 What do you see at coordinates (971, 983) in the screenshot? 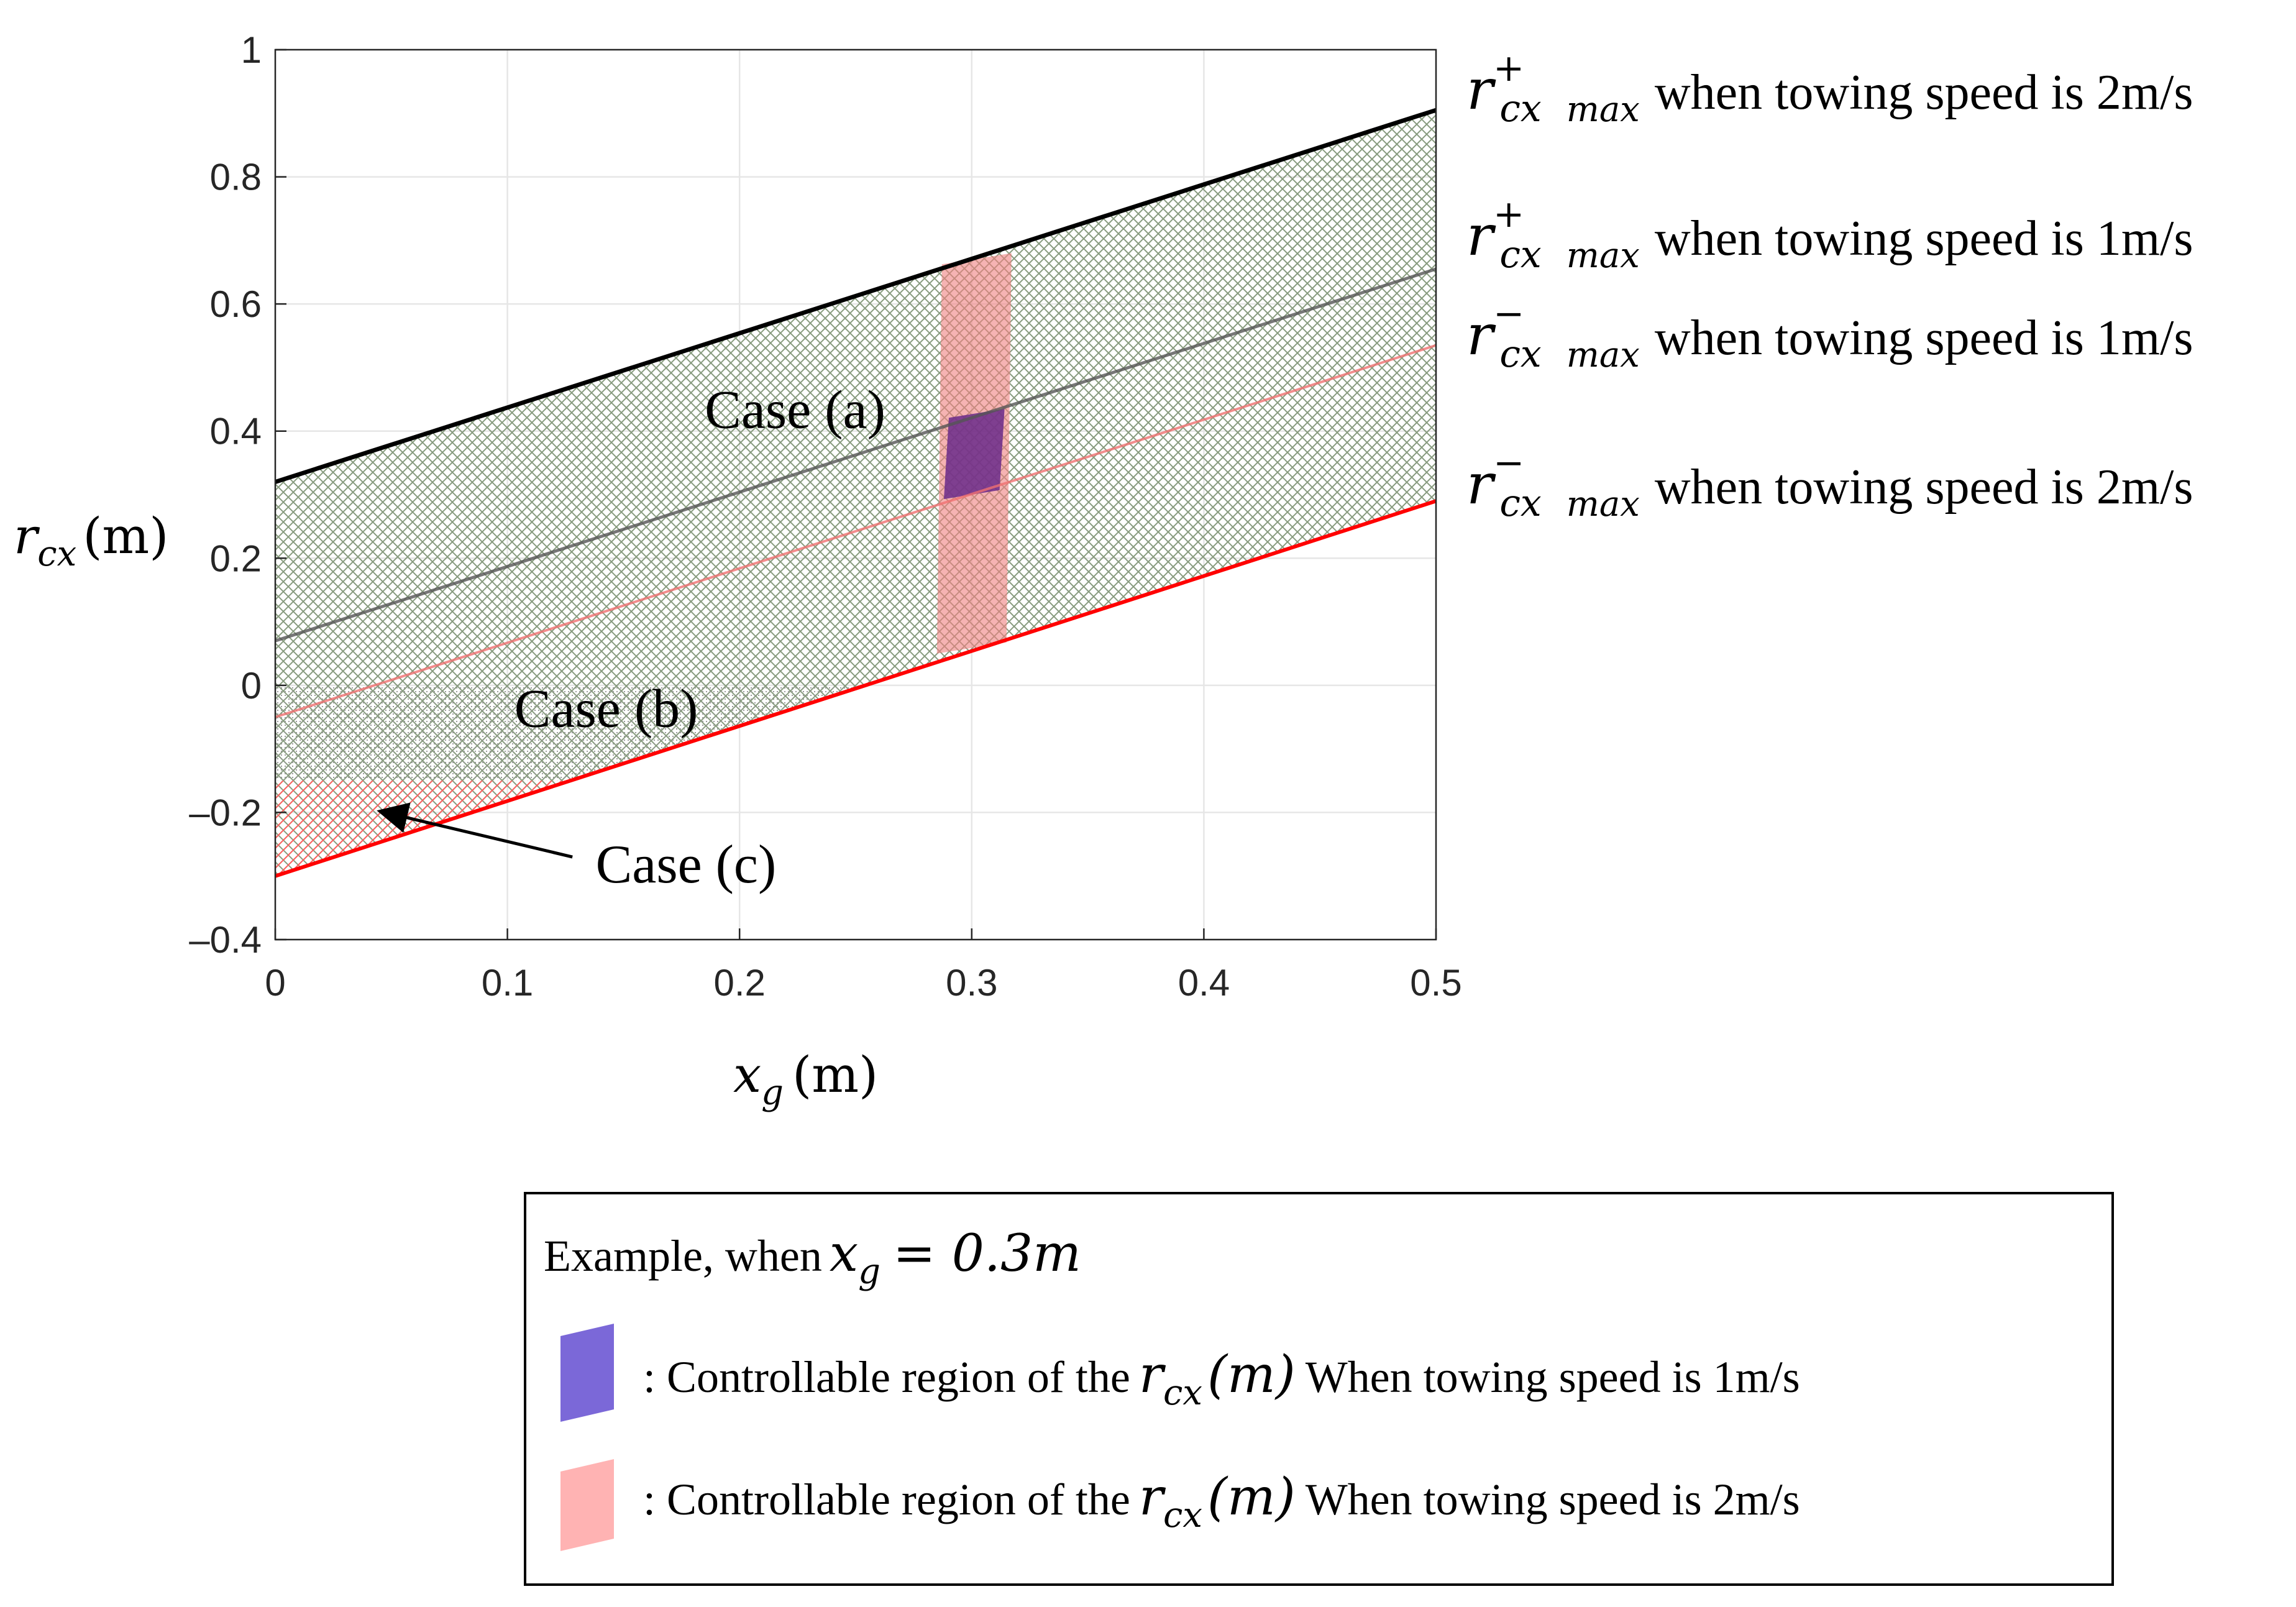
I see `x-tick-label-3: 0.3` at bounding box center [971, 983].